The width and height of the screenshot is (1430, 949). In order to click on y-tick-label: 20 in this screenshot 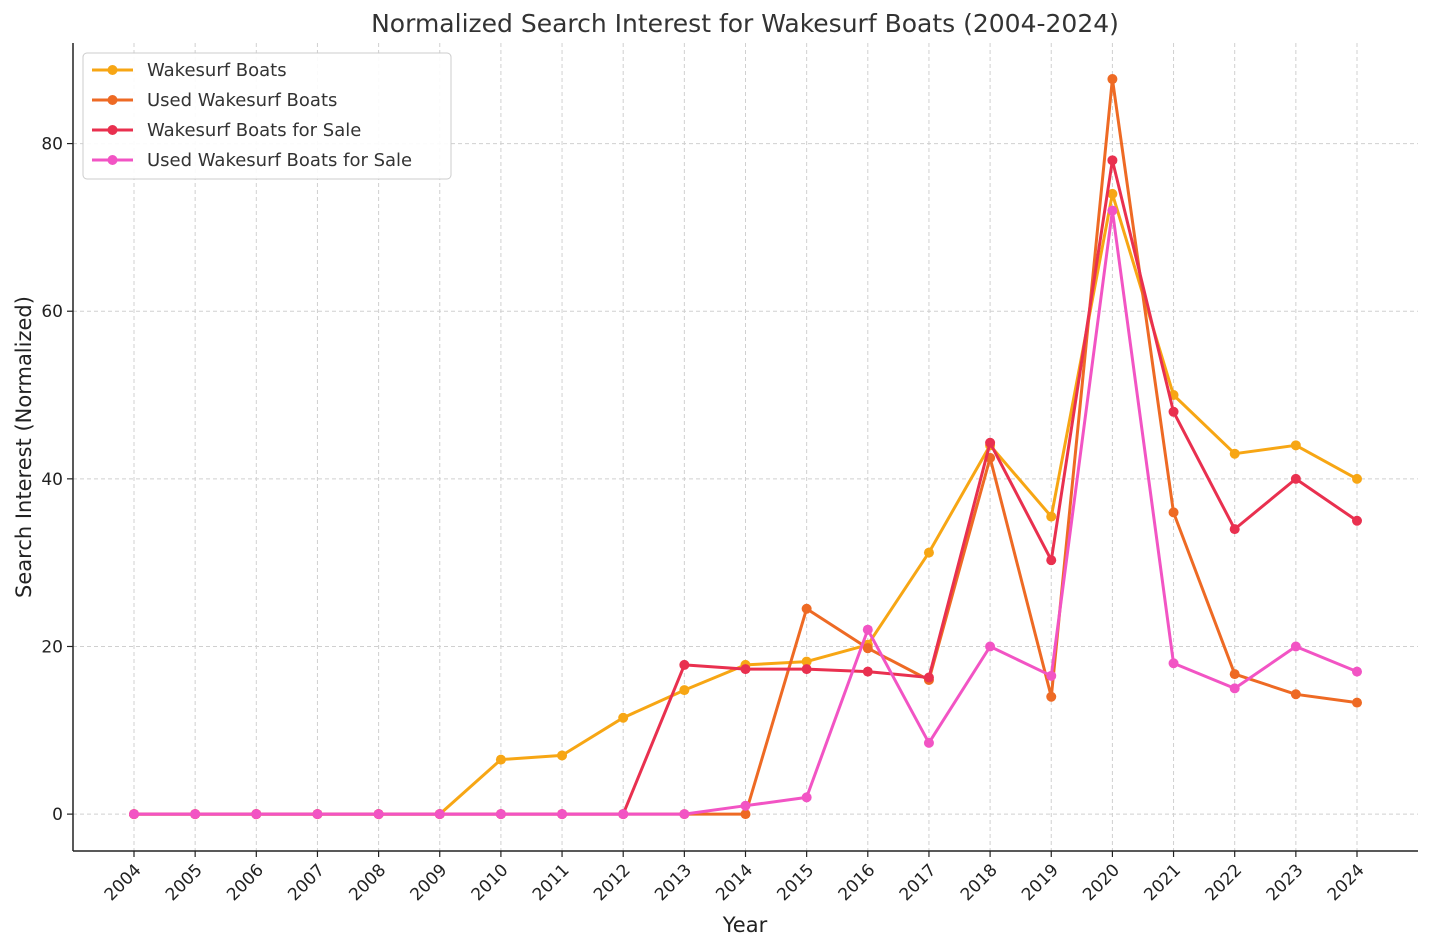, I will do `click(52, 647)`.